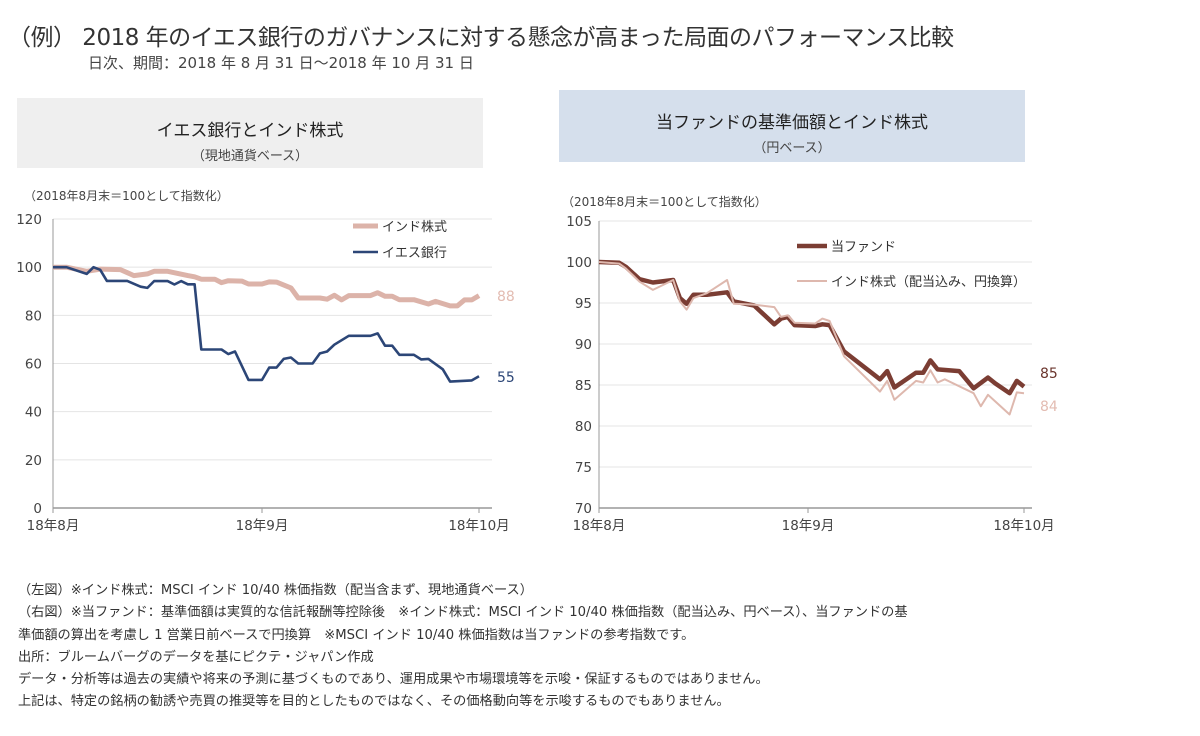 This screenshot has width=1200, height=736. Describe the element at coordinates (506, 297) in the screenshot. I see `end-value-label: 88` at that location.